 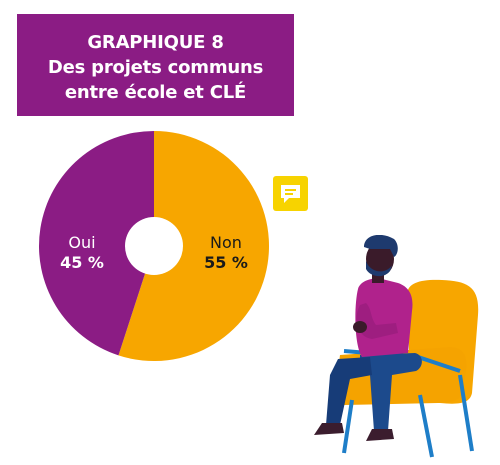 I want to click on chart-subtitle-line-1: Des projets communs, so click(x=155, y=67).